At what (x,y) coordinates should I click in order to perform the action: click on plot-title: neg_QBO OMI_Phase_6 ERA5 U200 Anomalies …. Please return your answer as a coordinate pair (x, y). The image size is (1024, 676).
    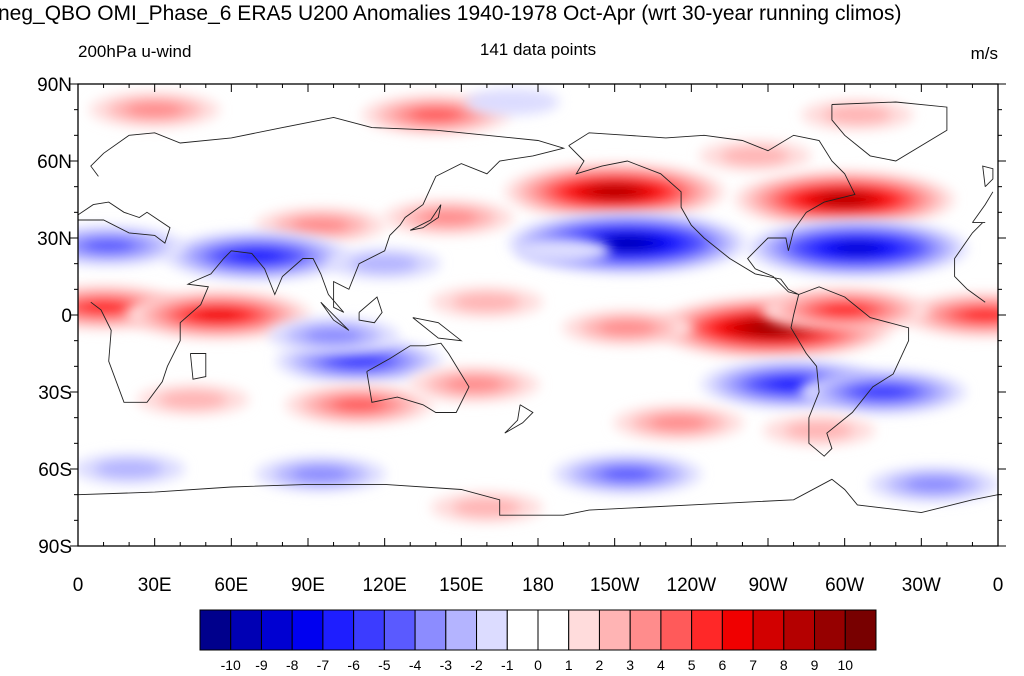
    Looking at the image, I should click on (451, 13).